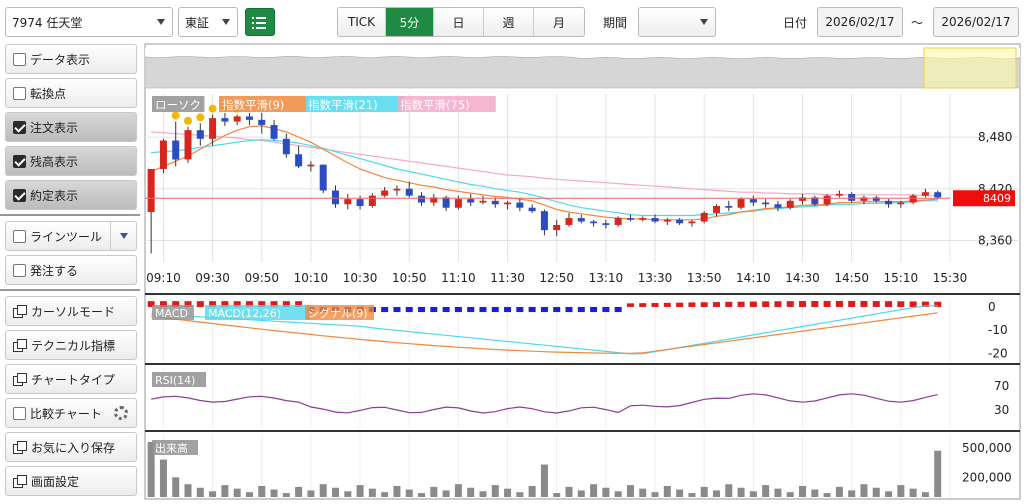 This screenshot has width=1024, height=504. I want to click on macd-y-tick: 0, so click(992, 307).